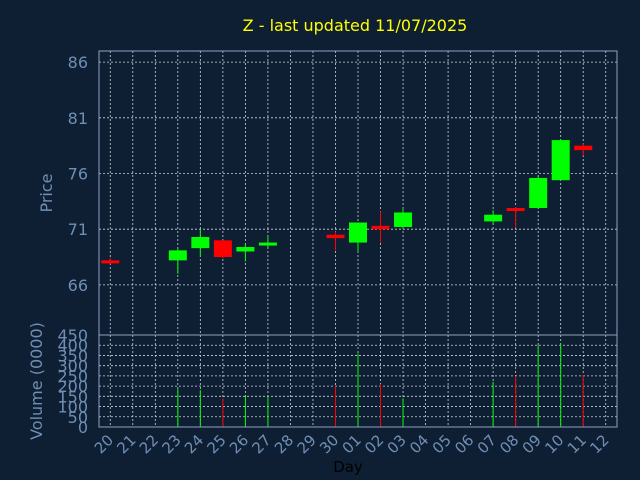  Describe the element at coordinates (355, 25) in the screenshot. I see `chart-title: Z - last updated 11/07/2025` at that location.